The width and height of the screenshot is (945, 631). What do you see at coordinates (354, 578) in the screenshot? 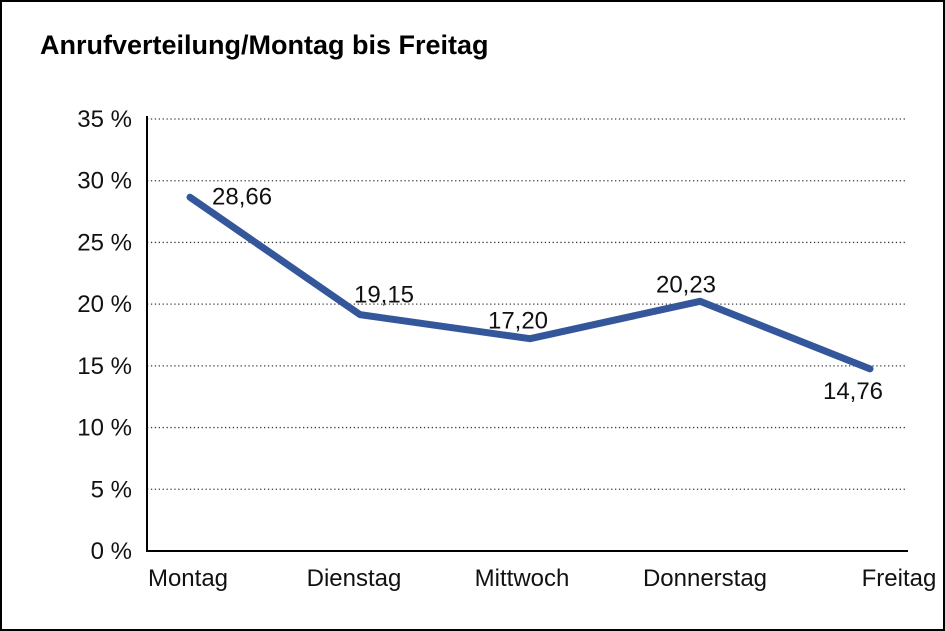
I see `x-axis-label: Dienstag` at bounding box center [354, 578].